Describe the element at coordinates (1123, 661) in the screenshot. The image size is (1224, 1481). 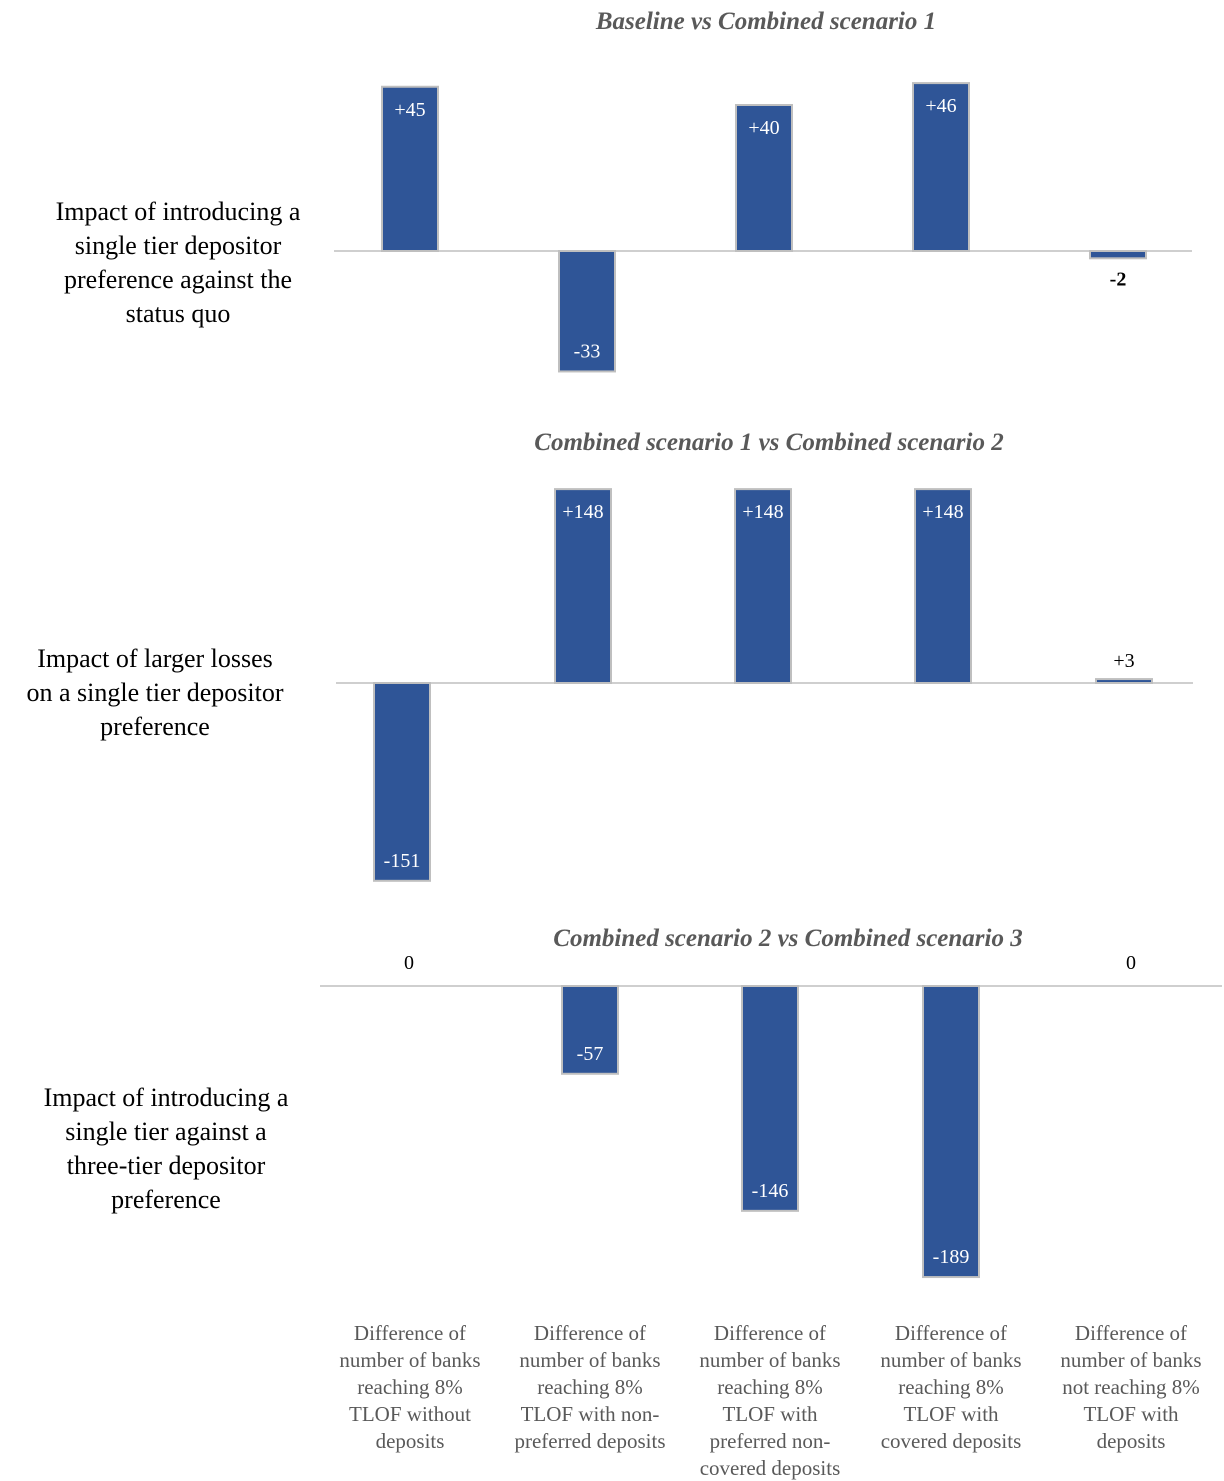
I see `data-label: +3` at that location.